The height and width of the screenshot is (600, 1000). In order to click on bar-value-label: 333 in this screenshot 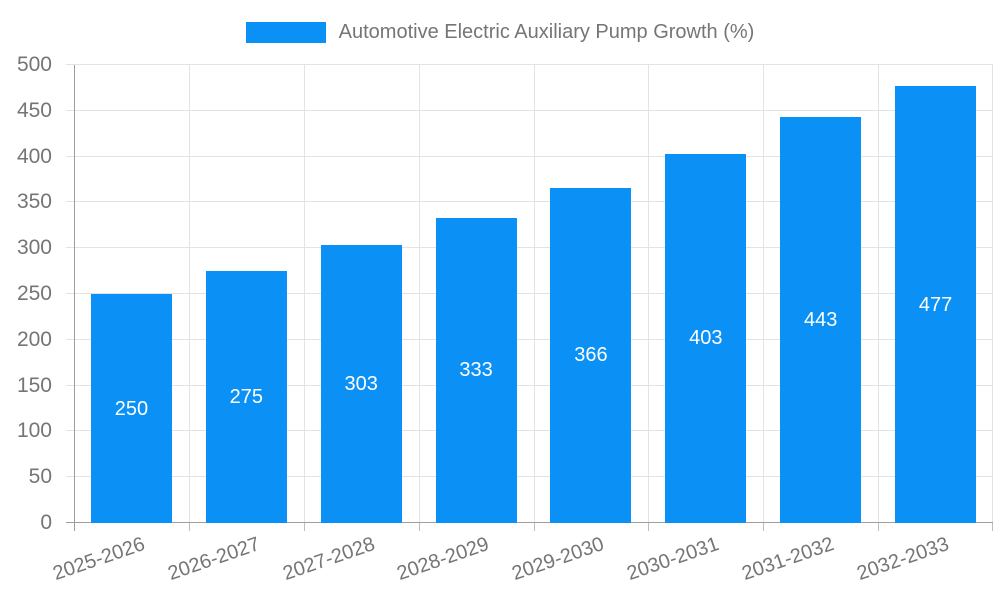, I will do `click(476, 370)`.